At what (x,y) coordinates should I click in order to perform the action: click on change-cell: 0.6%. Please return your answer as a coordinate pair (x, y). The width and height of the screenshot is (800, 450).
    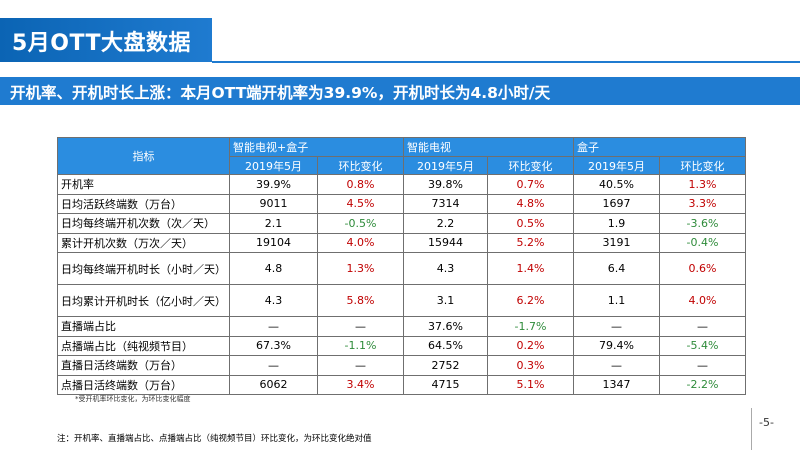
    Looking at the image, I should click on (702, 268).